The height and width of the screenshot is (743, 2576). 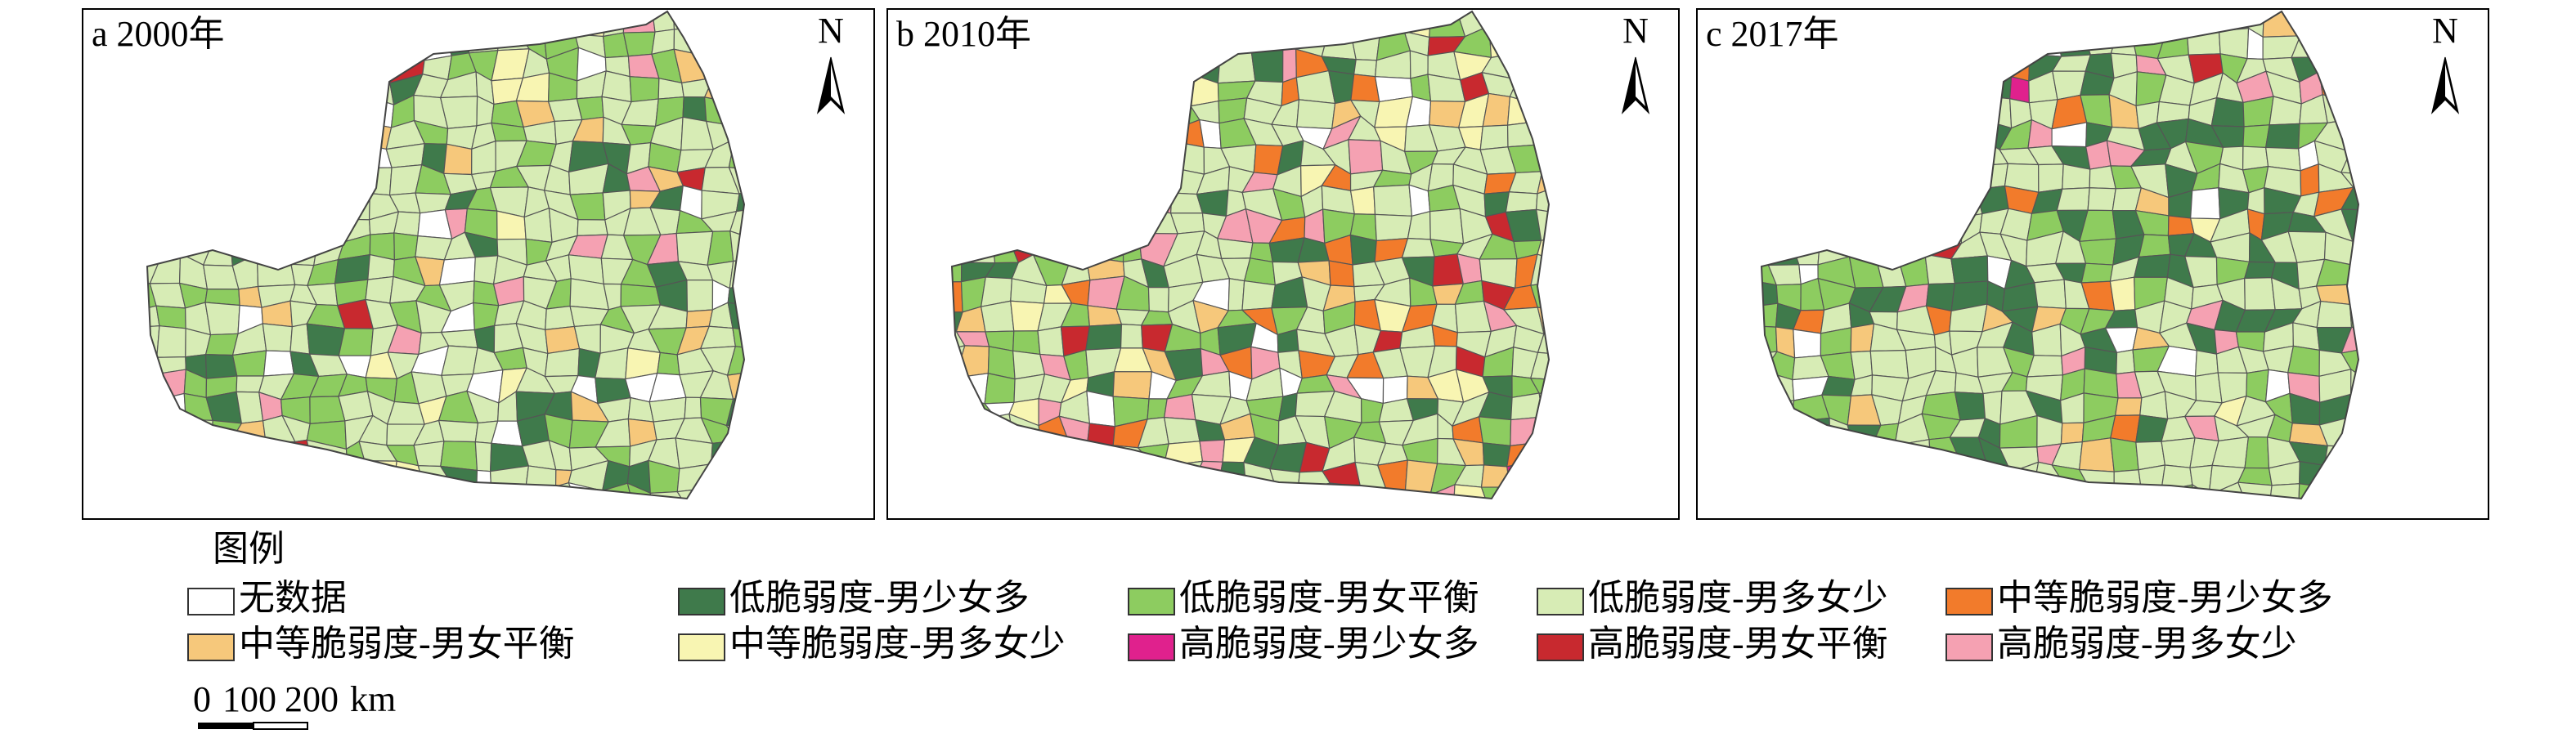 What do you see at coordinates (1329, 644) in the screenshot?
I see `legend-label: 高脆弱度-男少女多` at bounding box center [1329, 644].